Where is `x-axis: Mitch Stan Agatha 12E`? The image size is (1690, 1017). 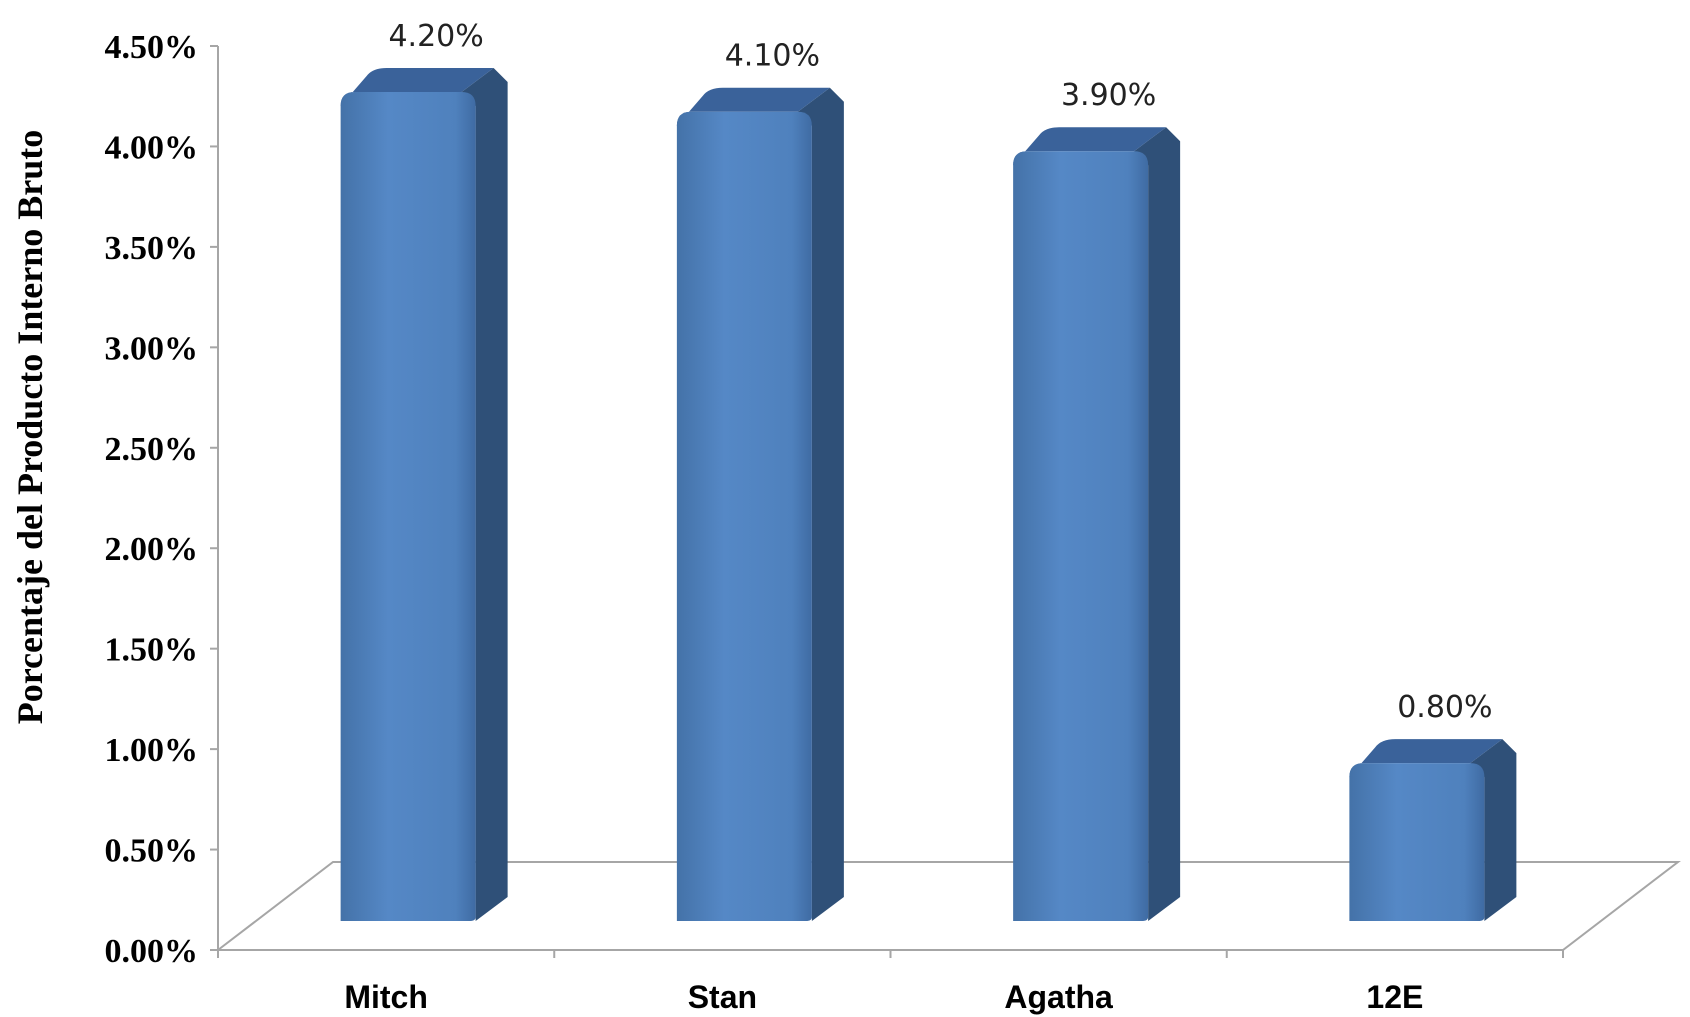
x-axis: Mitch Stan Agatha 12E is located at coordinates (890, 982).